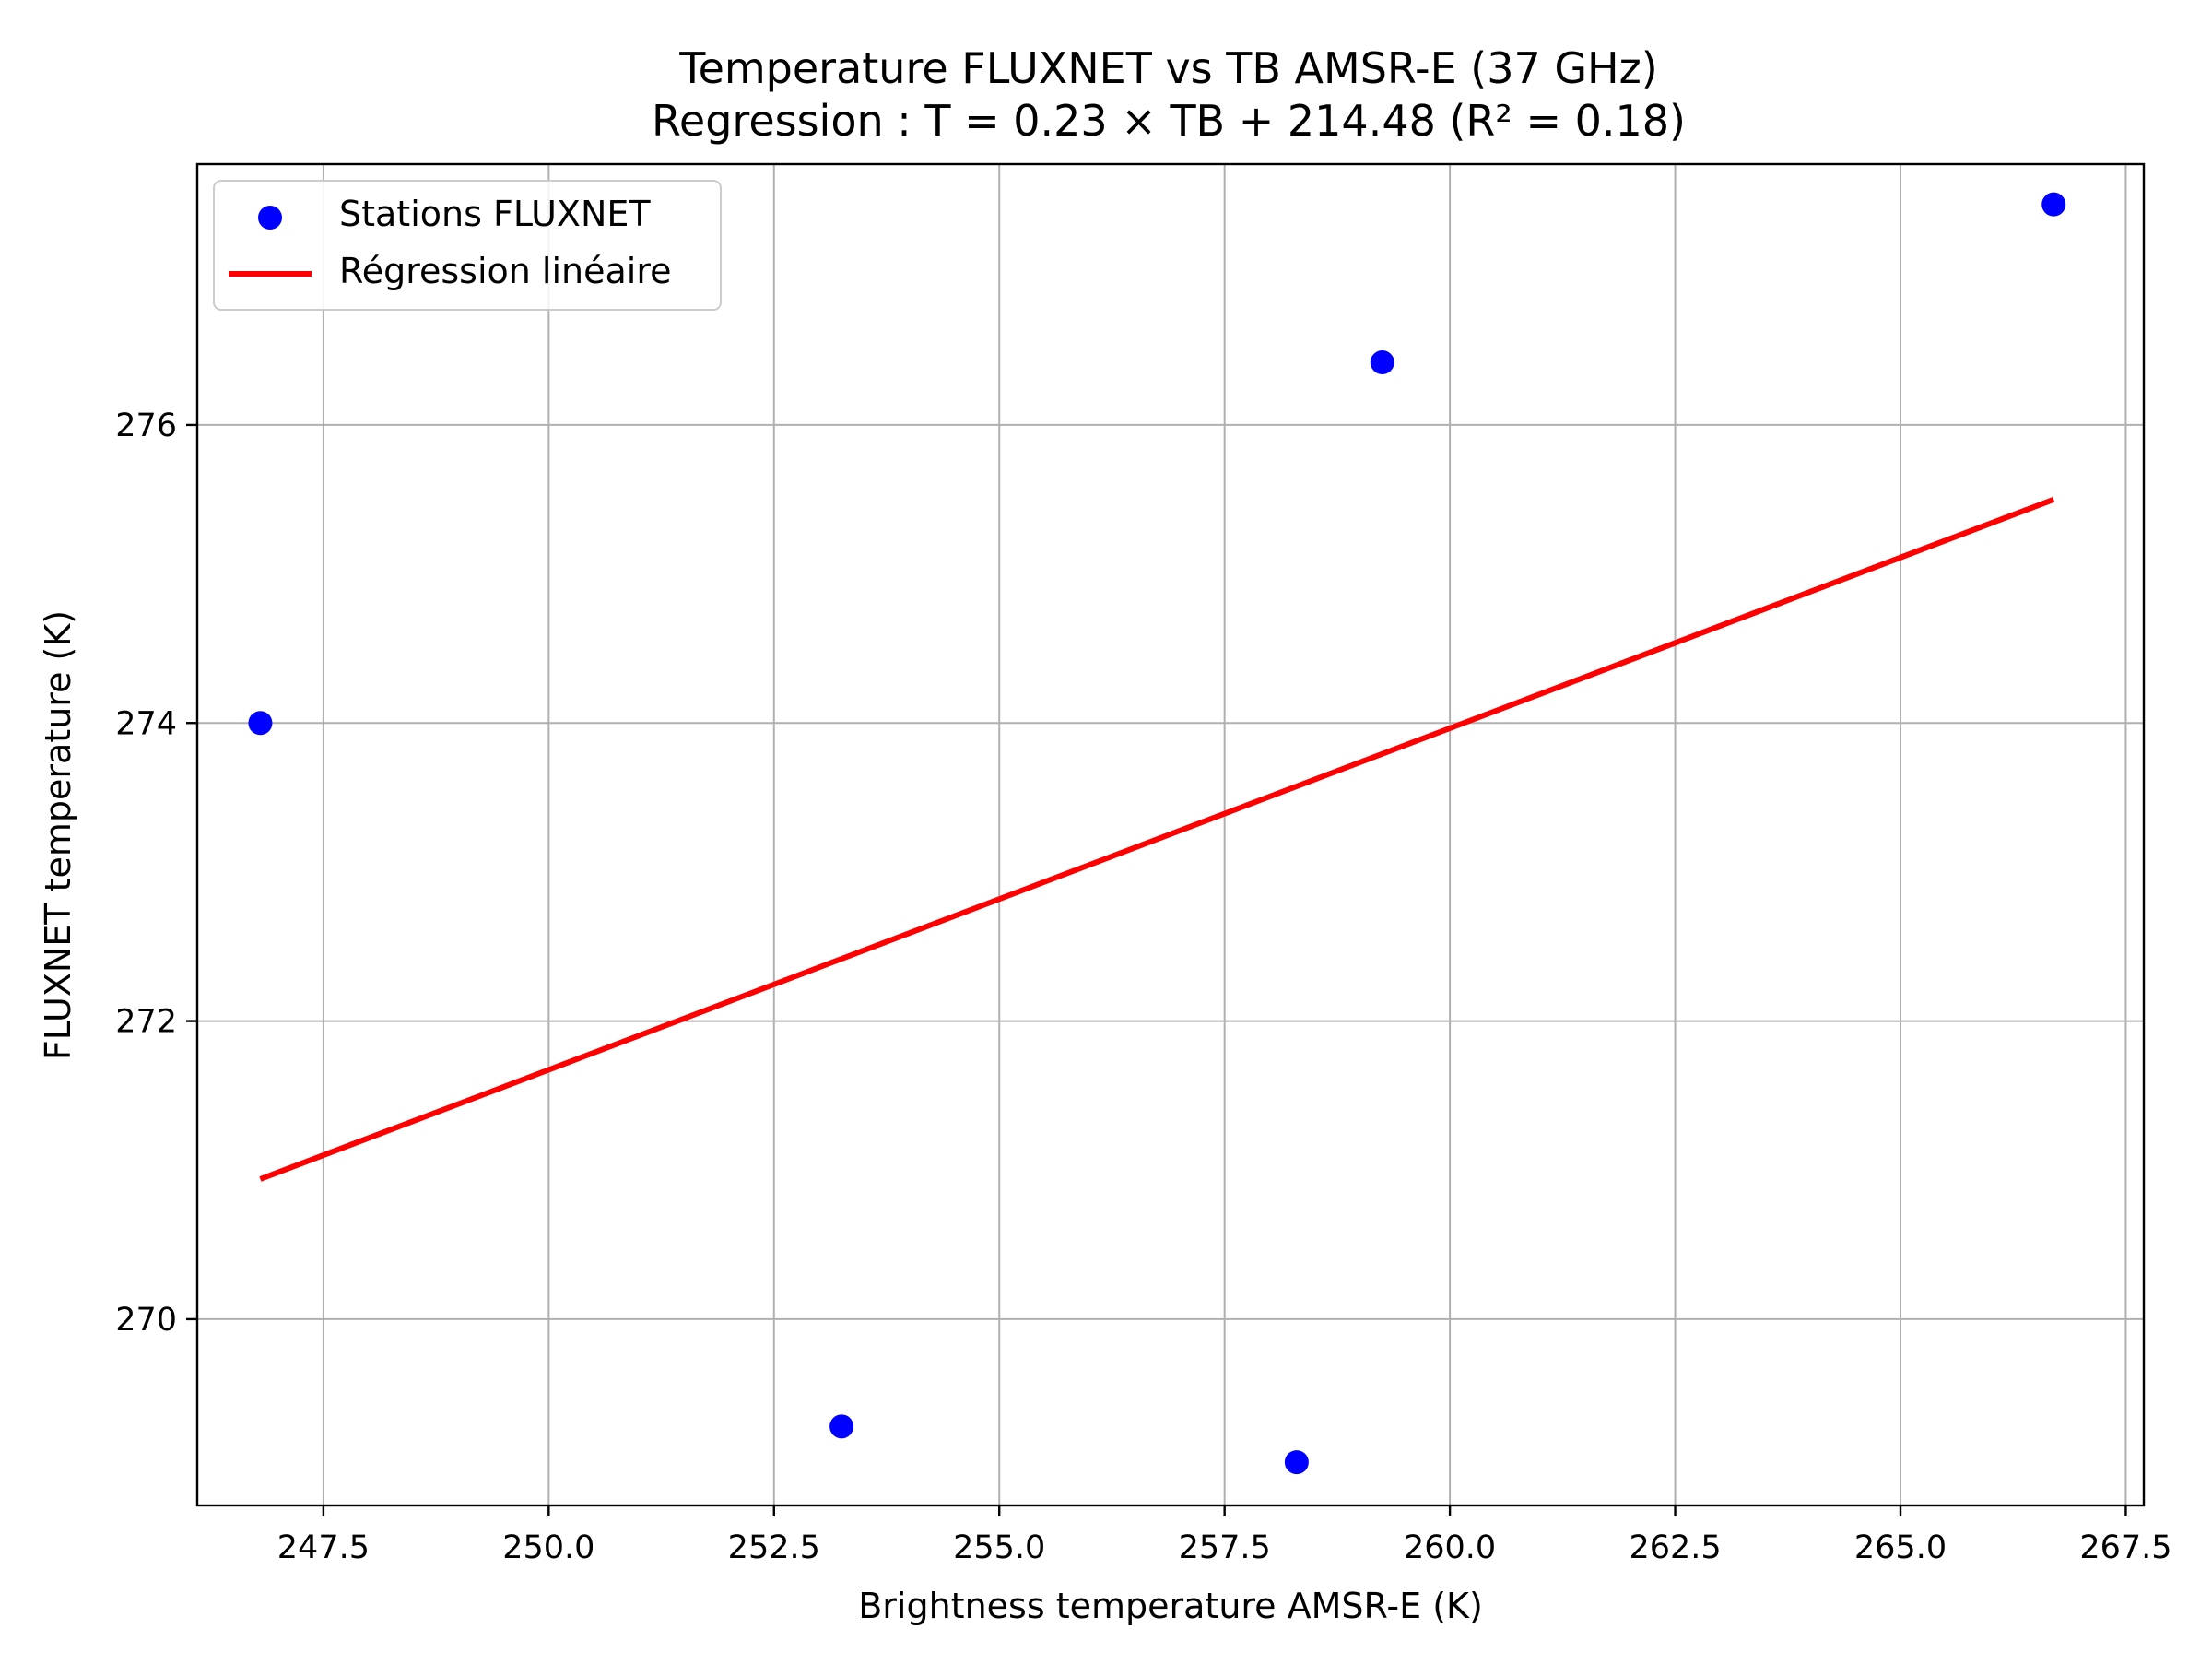  What do you see at coordinates (146, 1320) in the screenshot?
I see `y-tick-label: 270` at bounding box center [146, 1320].